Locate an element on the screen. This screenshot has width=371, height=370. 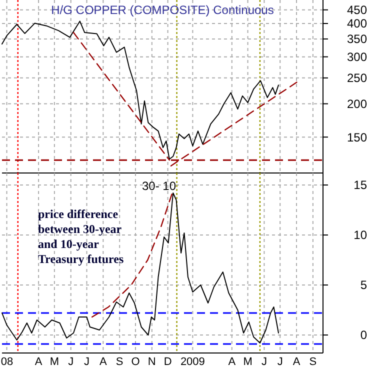
y-tick-label: 200 is located at coordinates (357, 103).